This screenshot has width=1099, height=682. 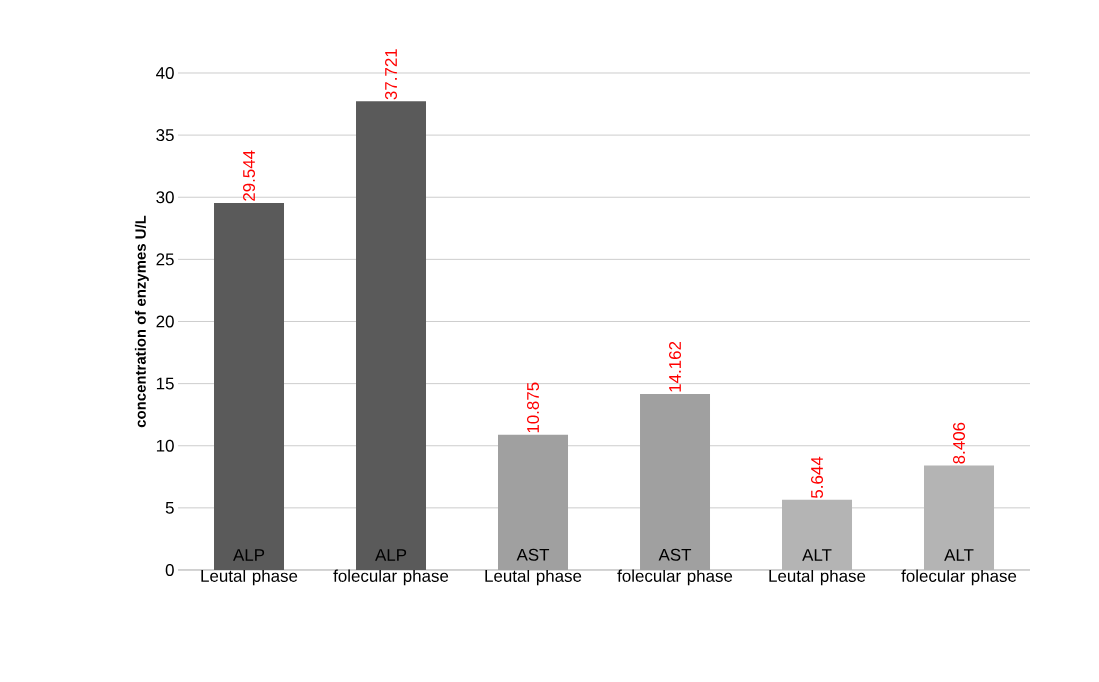 What do you see at coordinates (959, 443) in the screenshot?
I see `data-label: 8.406` at bounding box center [959, 443].